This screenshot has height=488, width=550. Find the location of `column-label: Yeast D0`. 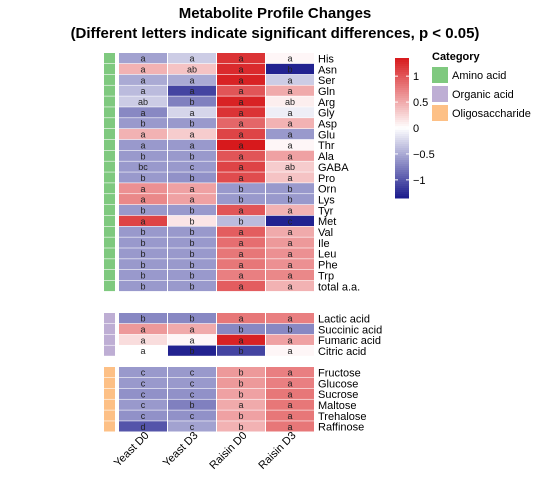

column-label: Yeast D0 is located at coordinates (132, 450).